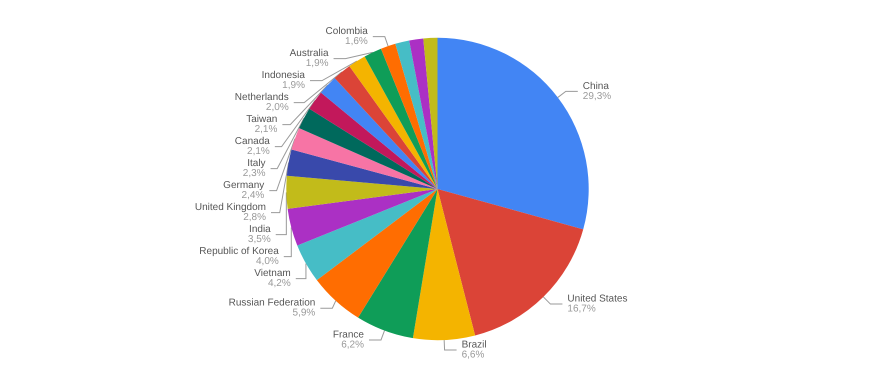 Image resolution: width=875 pixels, height=378 pixels. Describe the element at coordinates (347, 32) in the screenshot. I see `slice-label: Colombia` at that location.